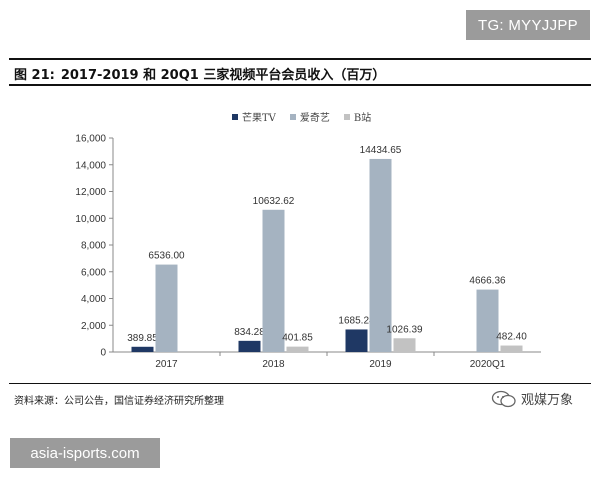 The image size is (600, 480). I want to click on data-label: 1026.39, so click(404, 329).